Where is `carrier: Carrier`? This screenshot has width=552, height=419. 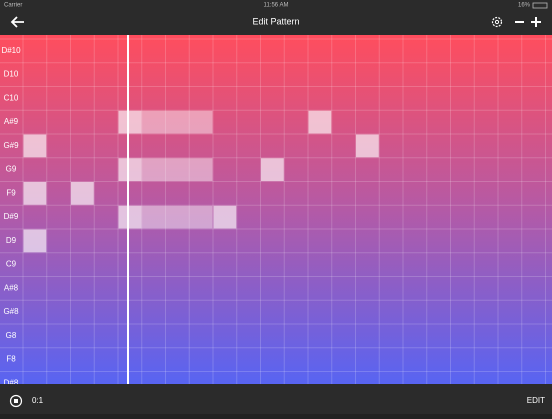 carrier: Carrier is located at coordinates (13, 6).